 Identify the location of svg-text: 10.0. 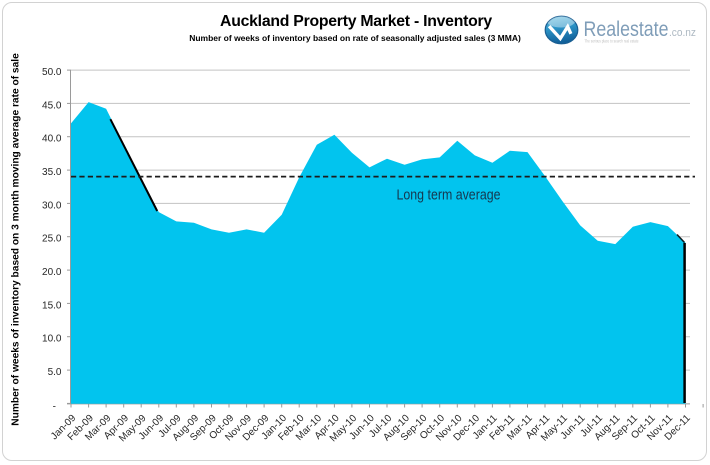
(52, 339).